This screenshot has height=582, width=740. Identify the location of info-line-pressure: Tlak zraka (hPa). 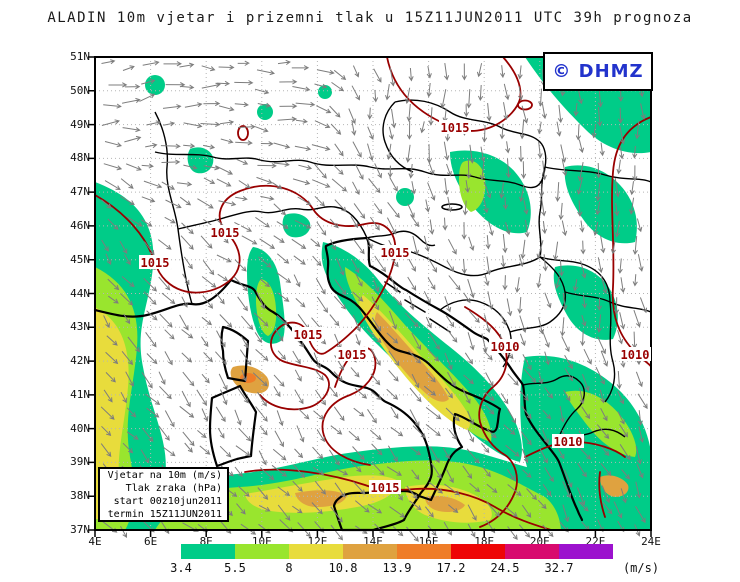
(173, 488).